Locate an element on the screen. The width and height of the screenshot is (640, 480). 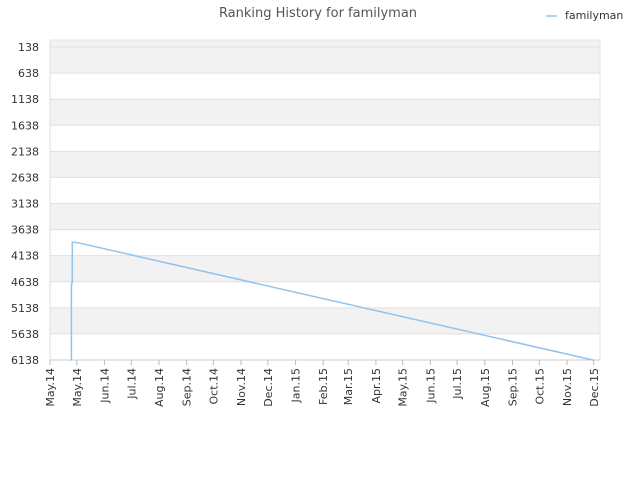
x-tick-label: Sep.14 is located at coordinates (187, 387).